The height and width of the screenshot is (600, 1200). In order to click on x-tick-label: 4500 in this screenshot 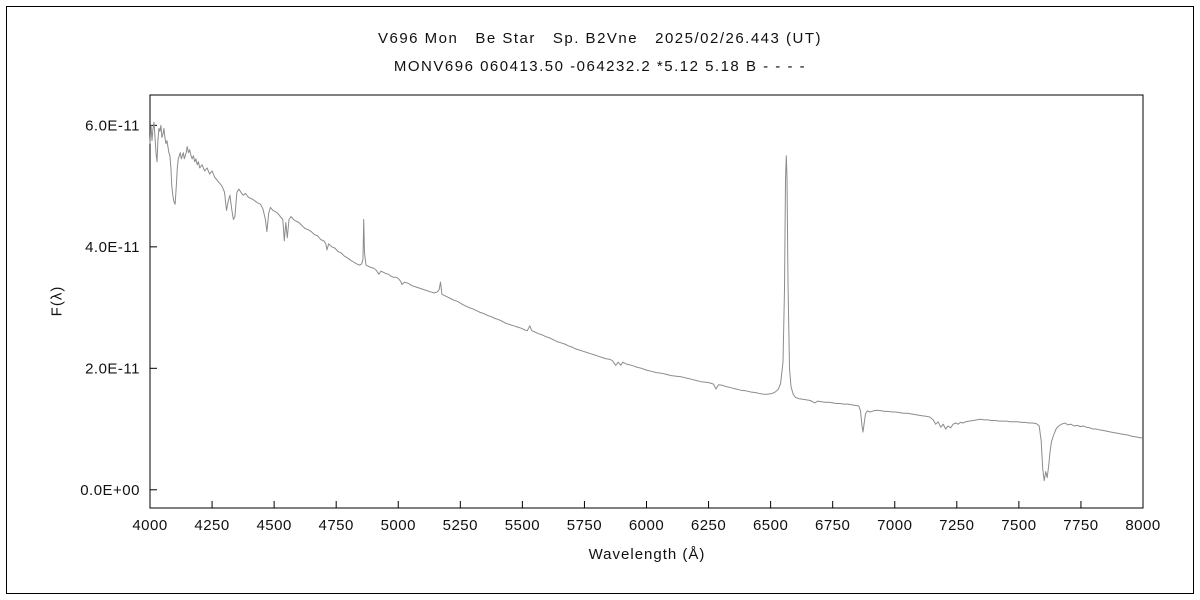, I will do `click(273, 525)`.